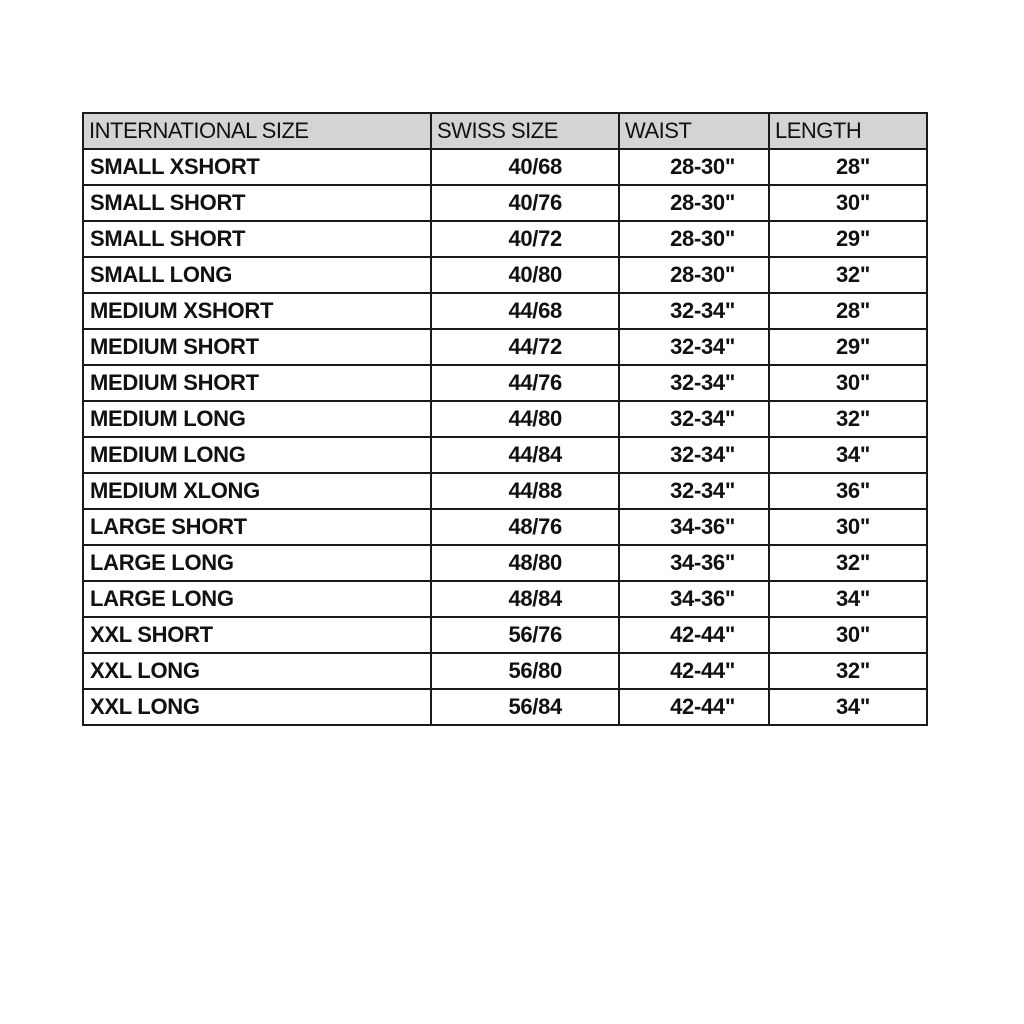 The height and width of the screenshot is (1024, 1024). Describe the element at coordinates (257, 527) in the screenshot. I see `international-size-cell: LARGE SHORT` at that location.